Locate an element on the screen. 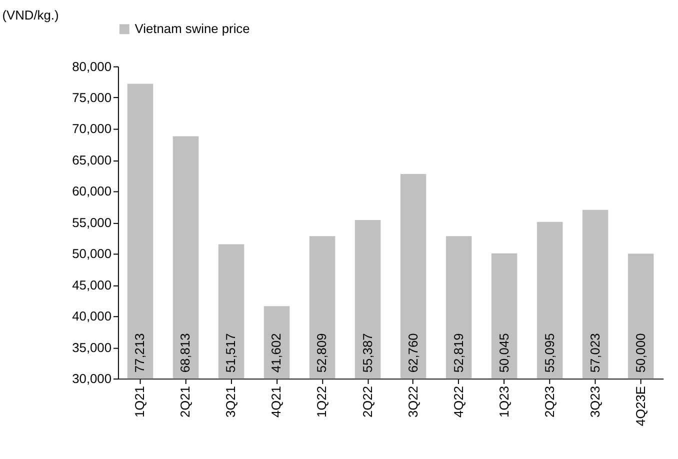 This screenshot has width=678, height=459. text: (VND/kg.) is located at coordinates (30, 15).